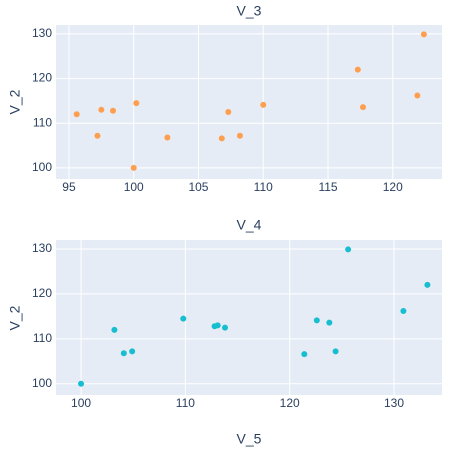  What do you see at coordinates (249, 439) in the screenshot?
I see `x-axis-title: V_5` at bounding box center [249, 439].